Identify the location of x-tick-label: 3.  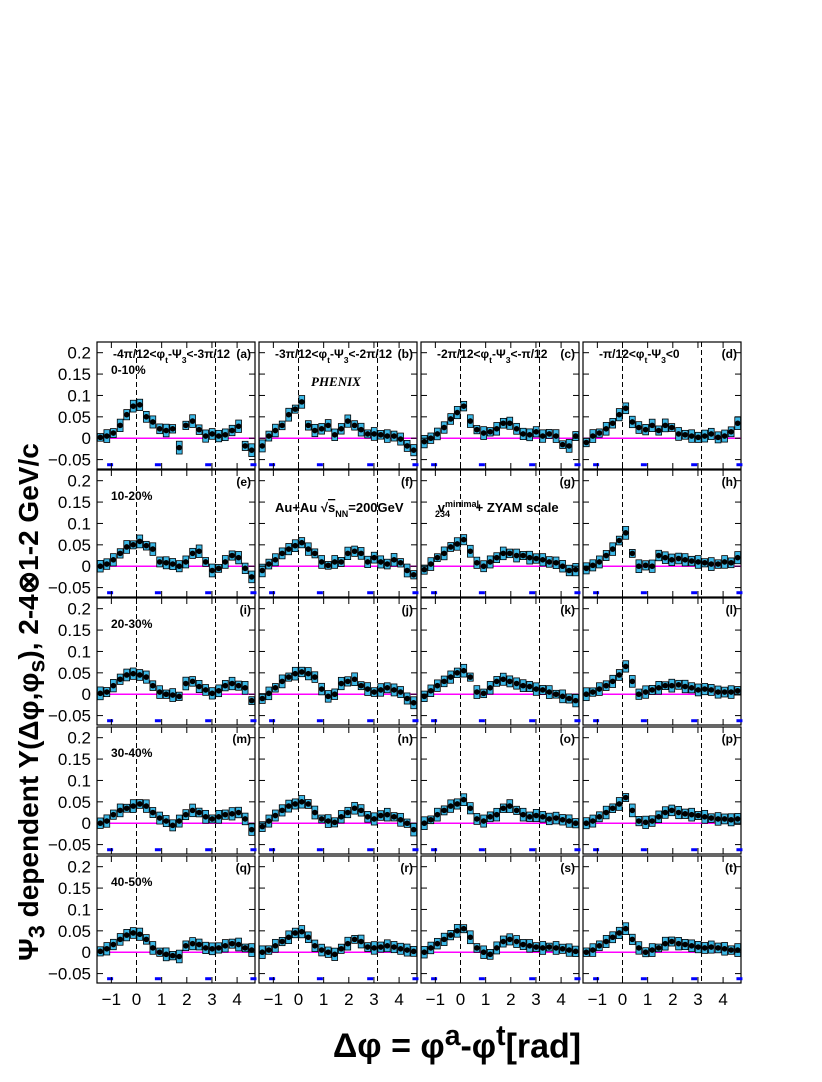
(535, 999).